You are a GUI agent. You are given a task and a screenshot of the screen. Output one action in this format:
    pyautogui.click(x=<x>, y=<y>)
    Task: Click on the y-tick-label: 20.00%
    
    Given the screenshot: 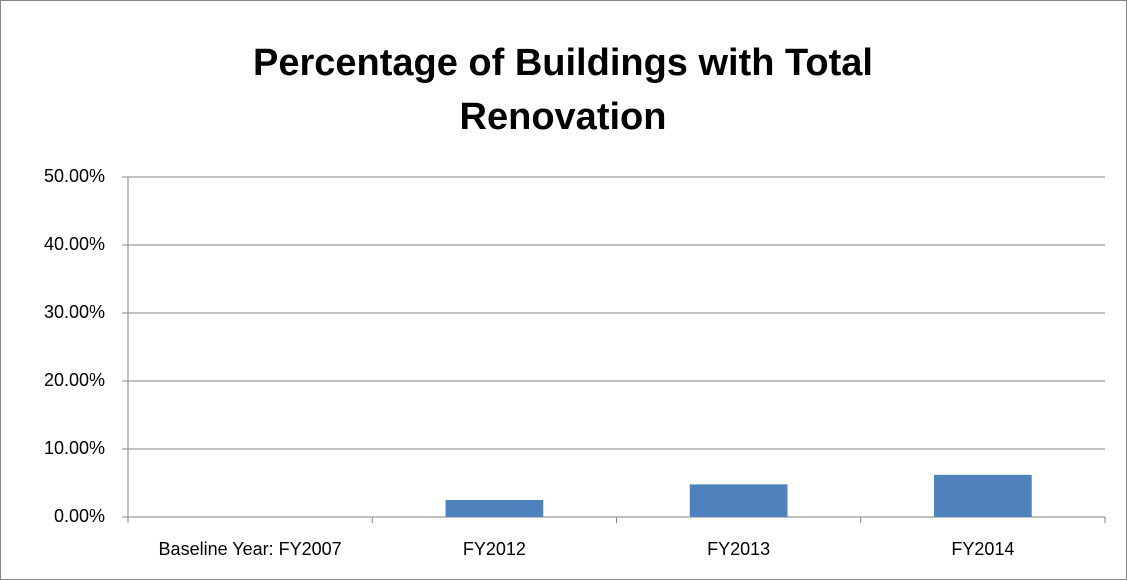 What is the action you would take?
    pyautogui.click(x=74, y=380)
    